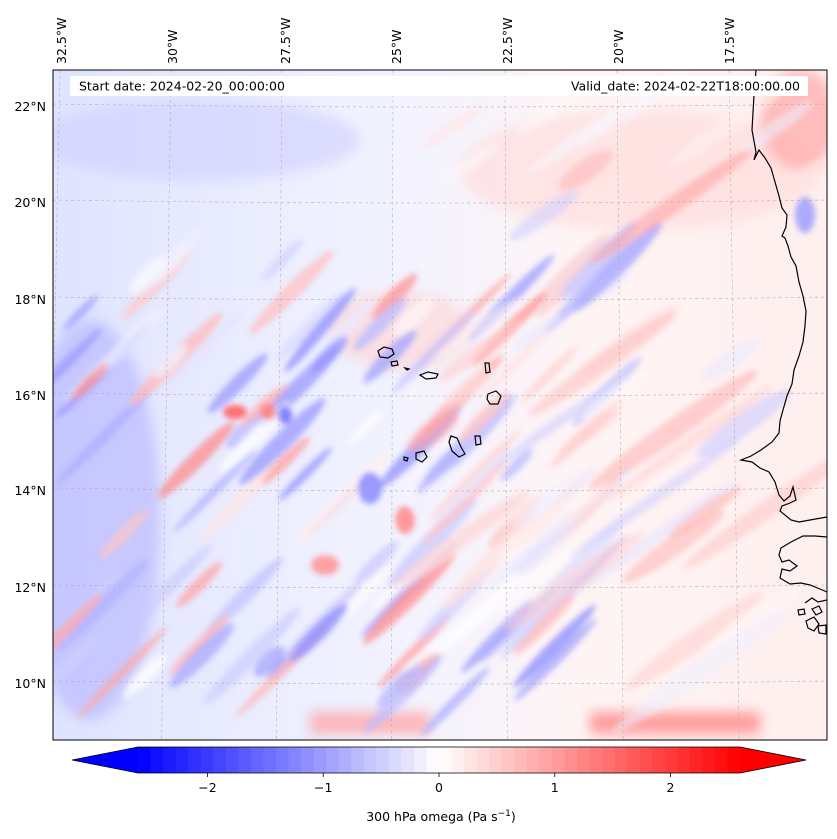  What do you see at coordinates (507, 41) in the screenshot?
I see `lon-label-22-5w: 22.5°W` at bounding box center [507, 41].